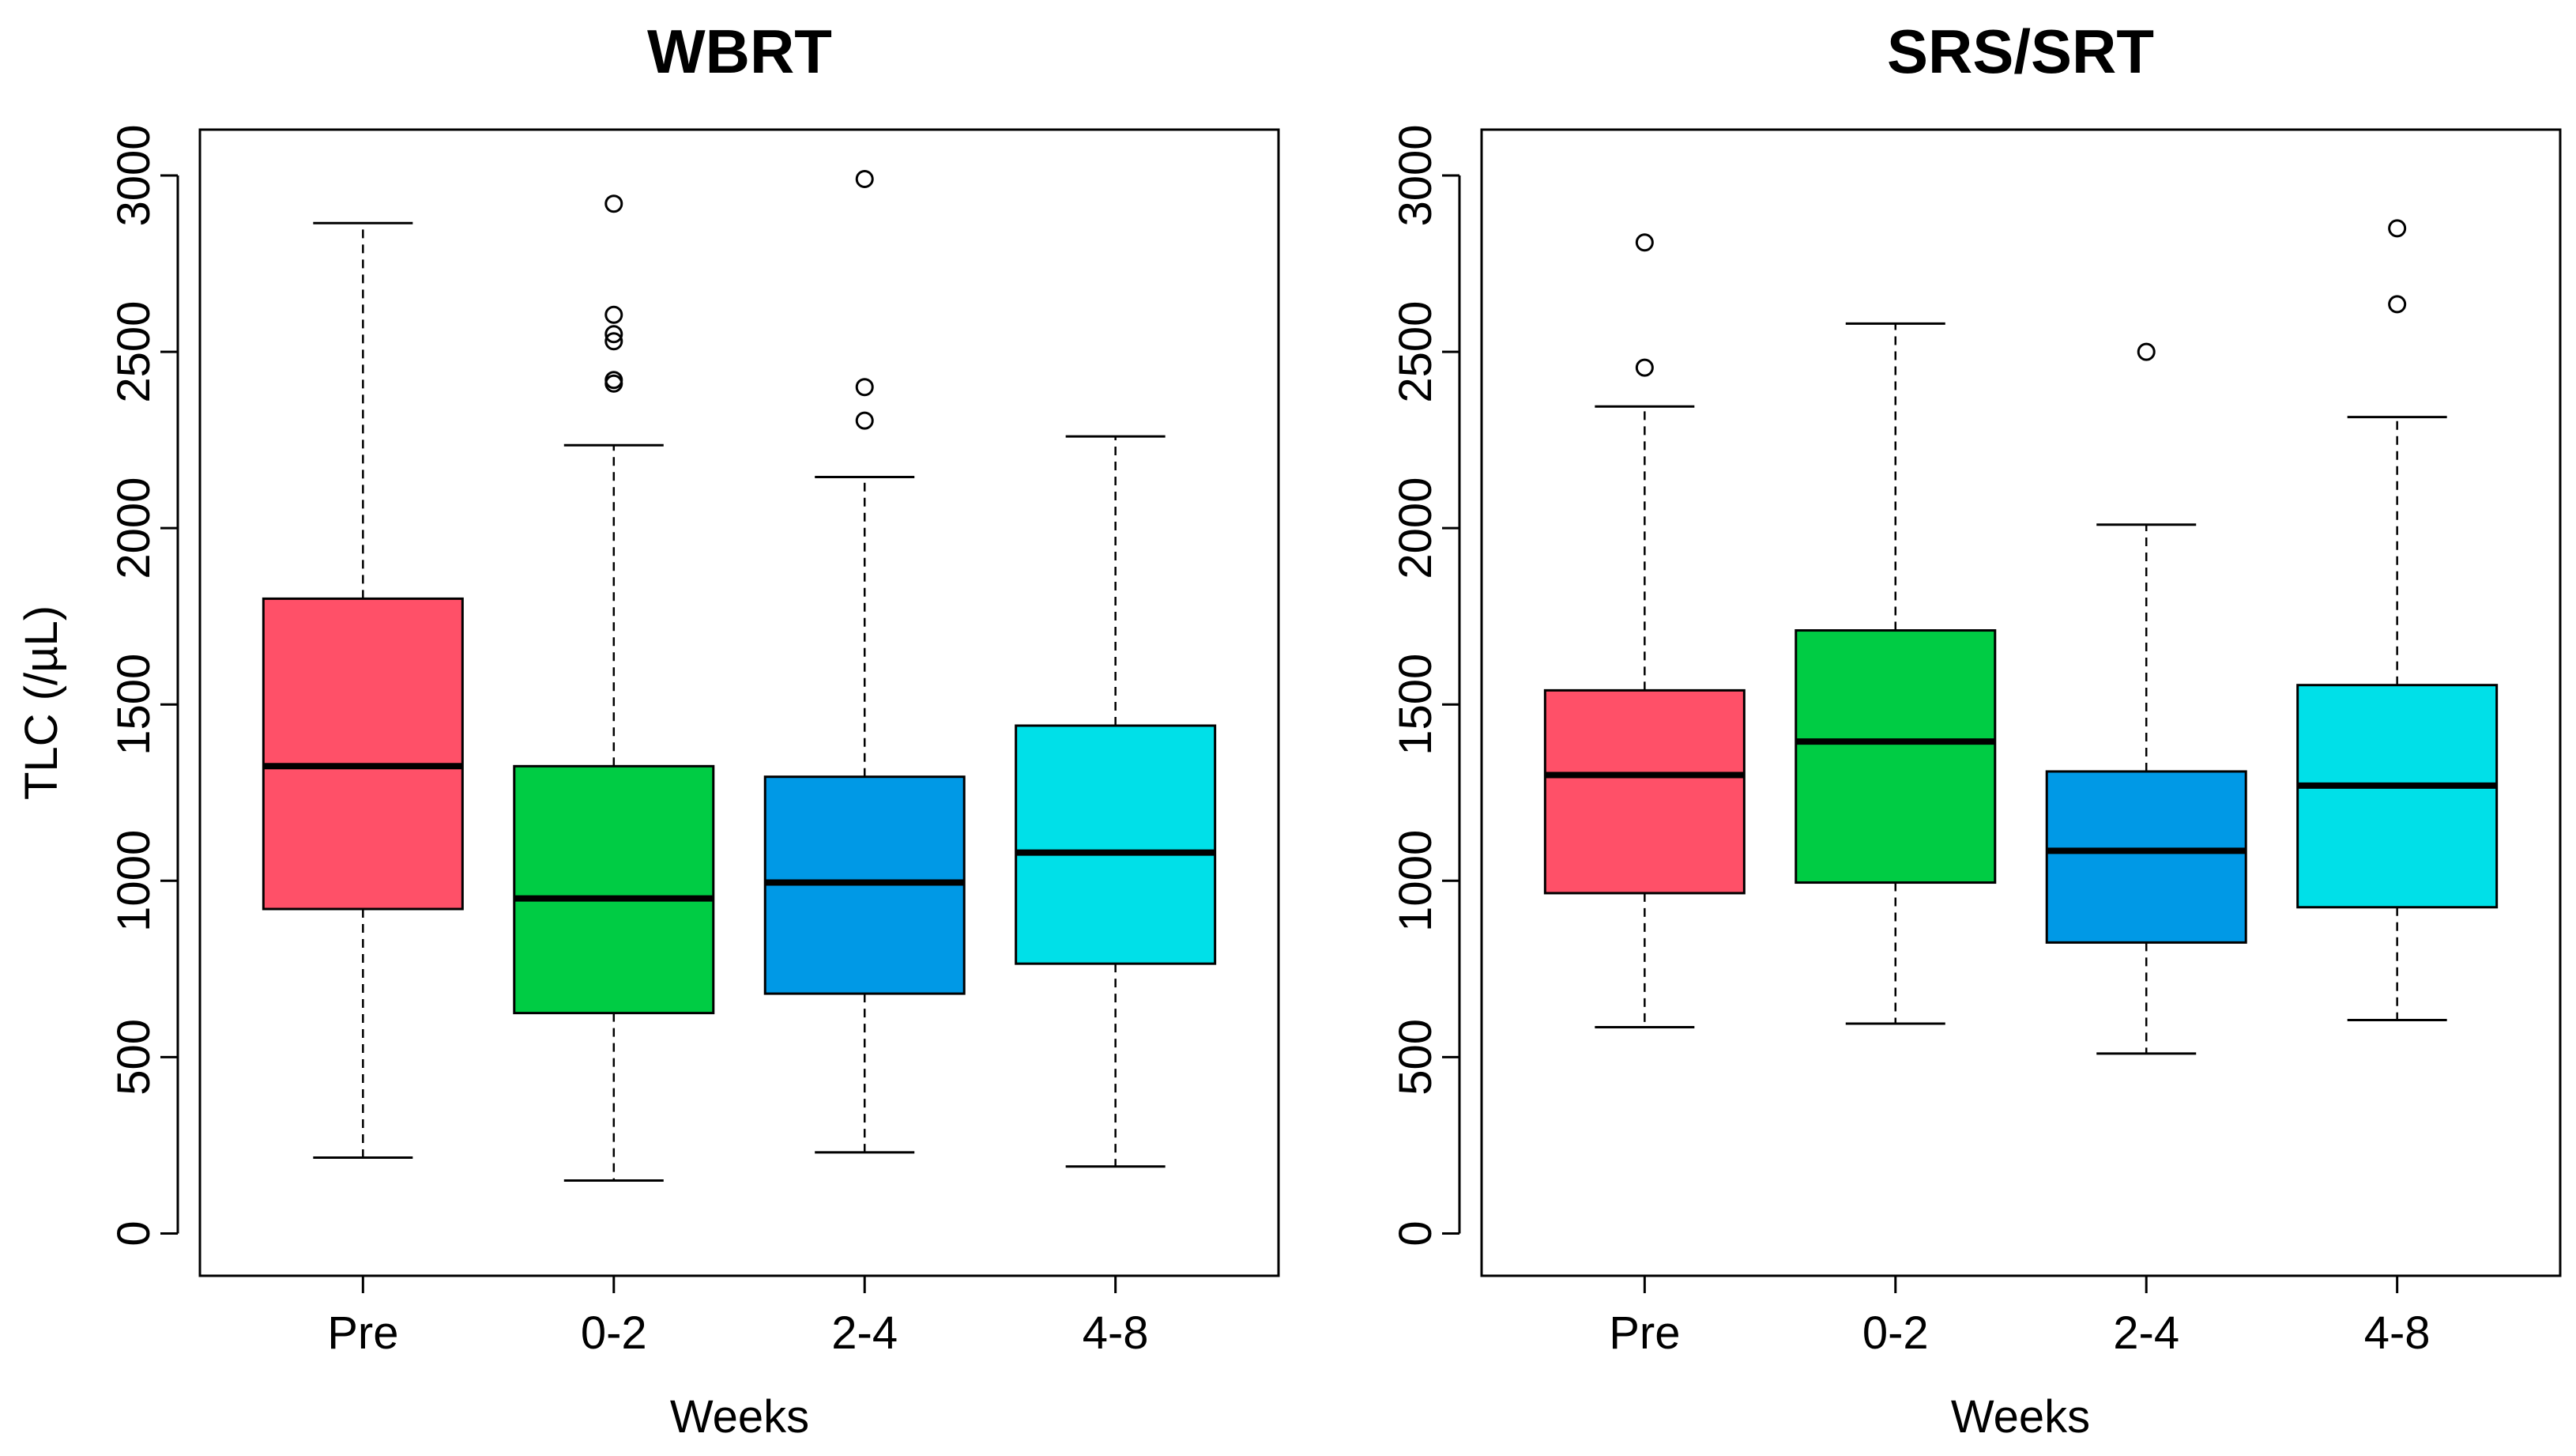  I want to click on panel-title: WBRT, so click(739, 51).